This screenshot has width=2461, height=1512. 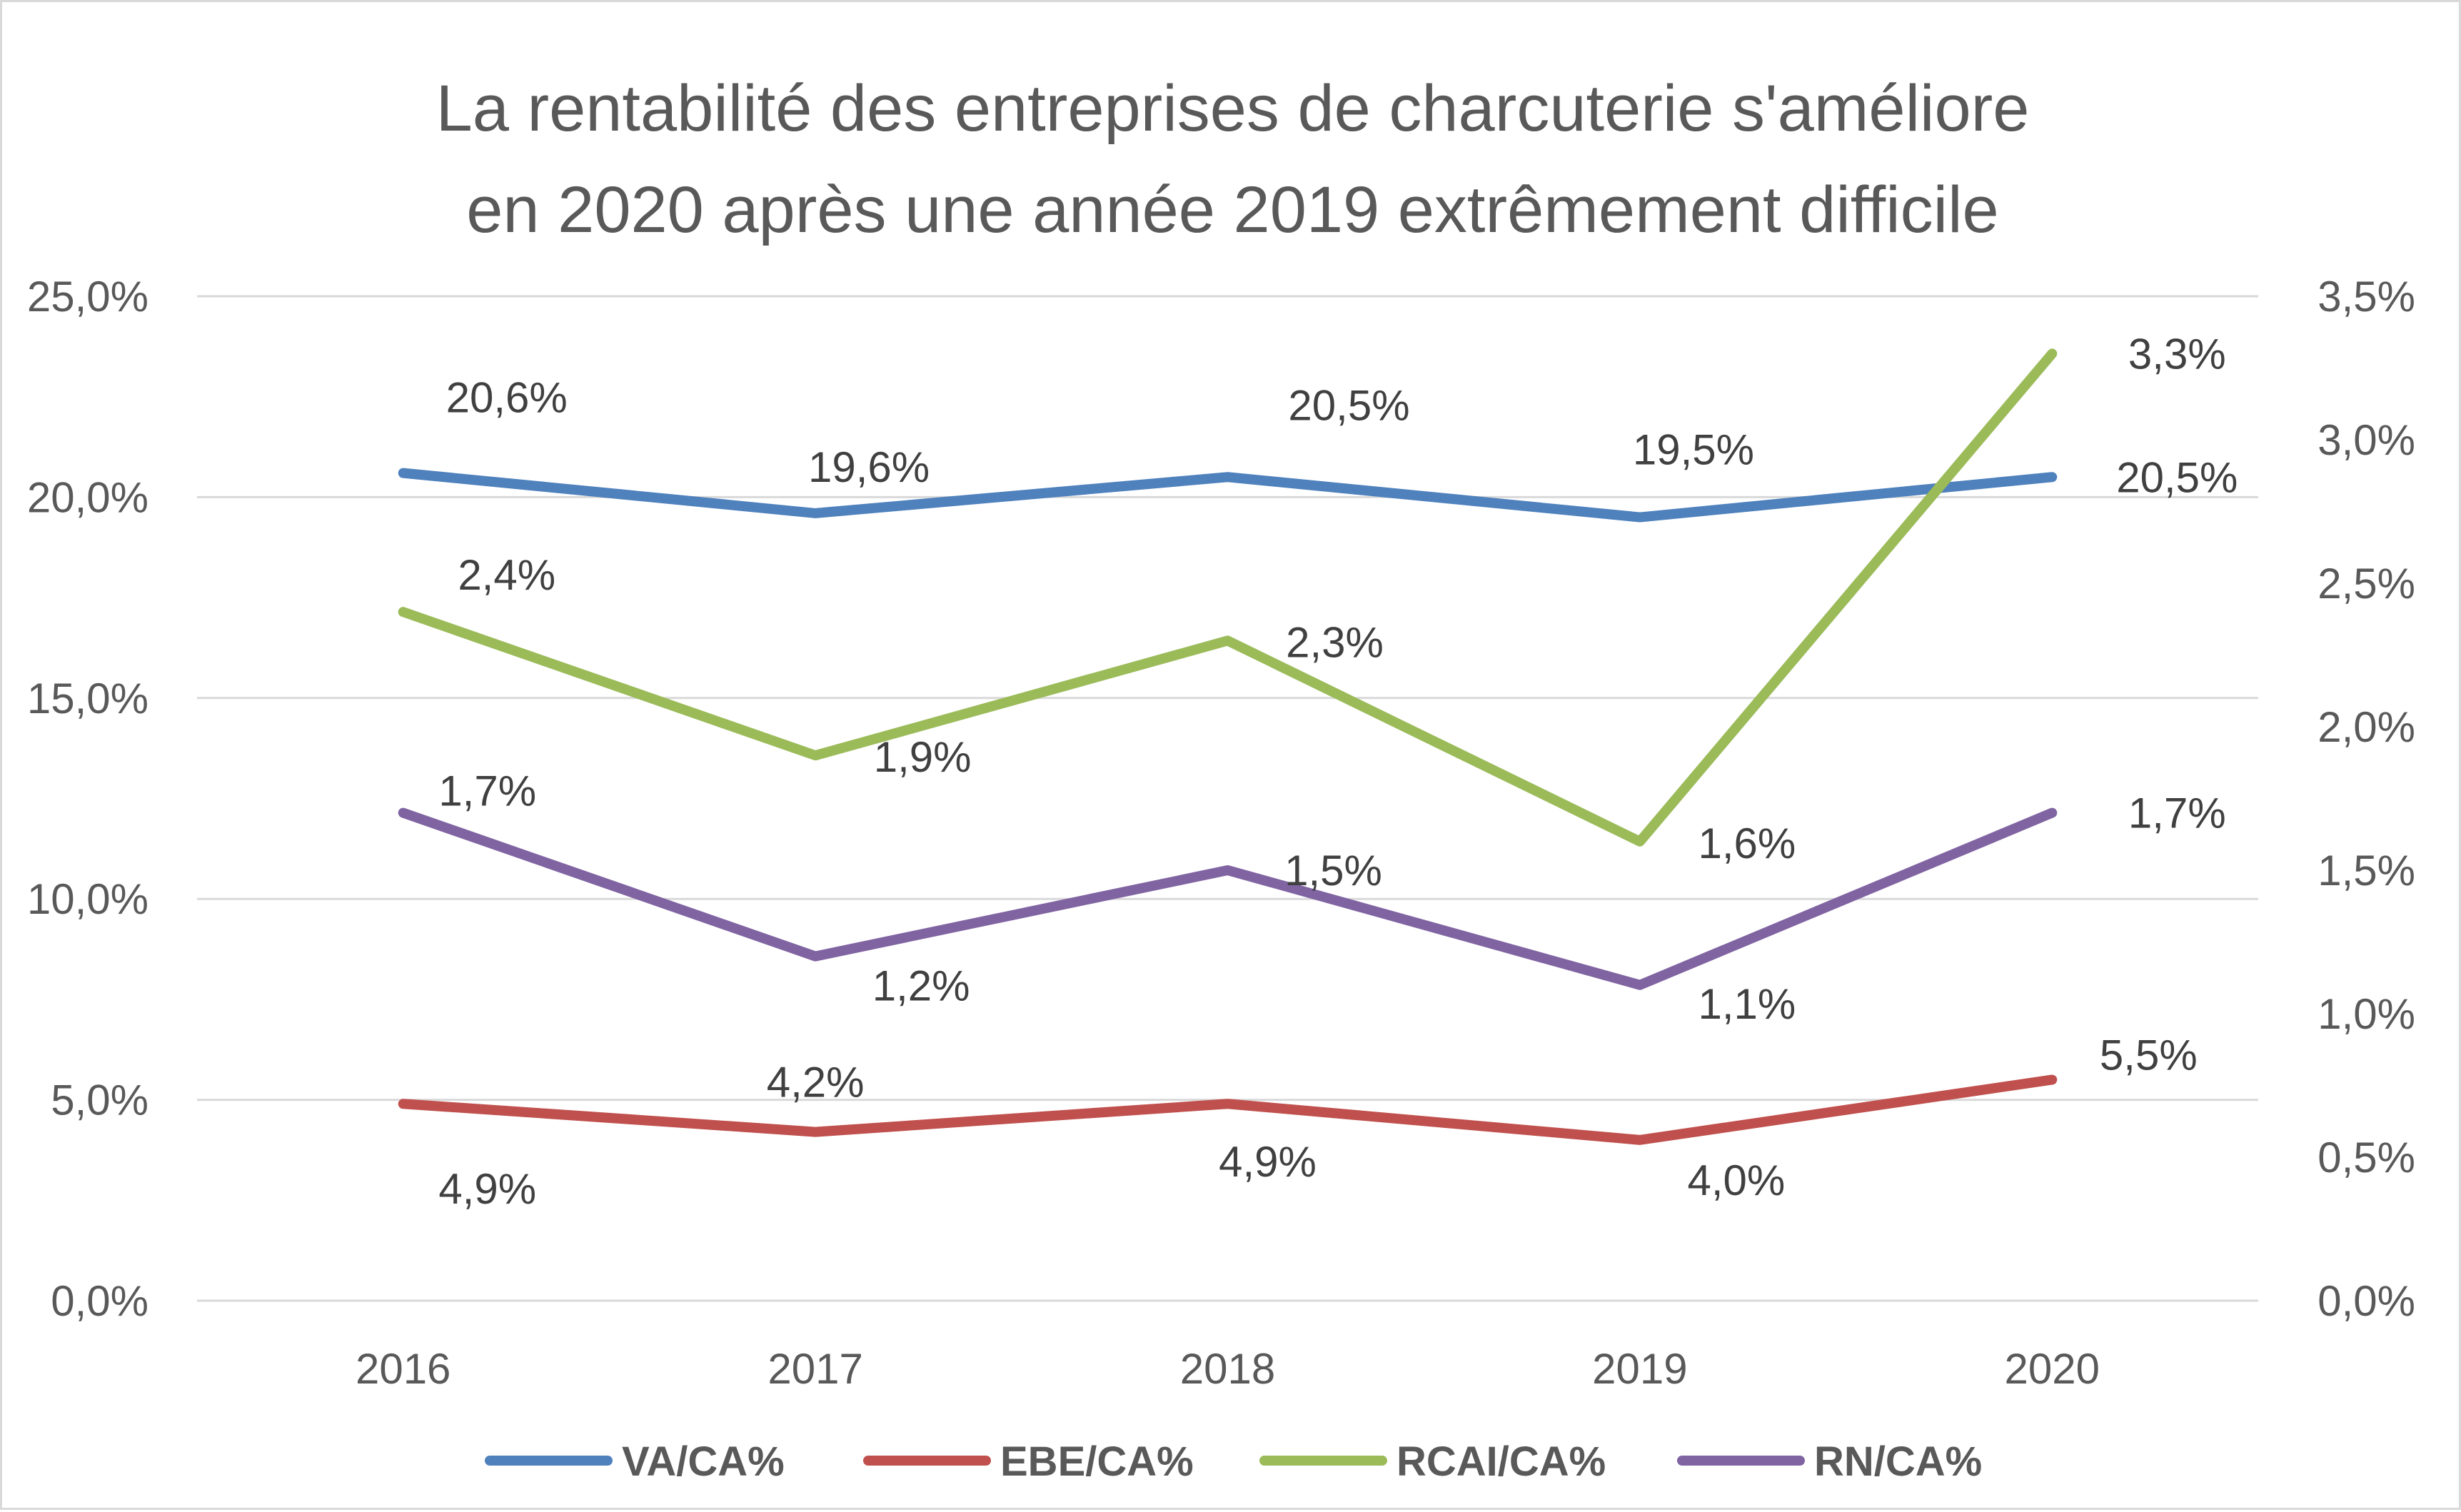 I want to click on legend: VA/CA% EBE/CA% RCAI/CA% RN/CA%, so click(x=1233, y=1461).